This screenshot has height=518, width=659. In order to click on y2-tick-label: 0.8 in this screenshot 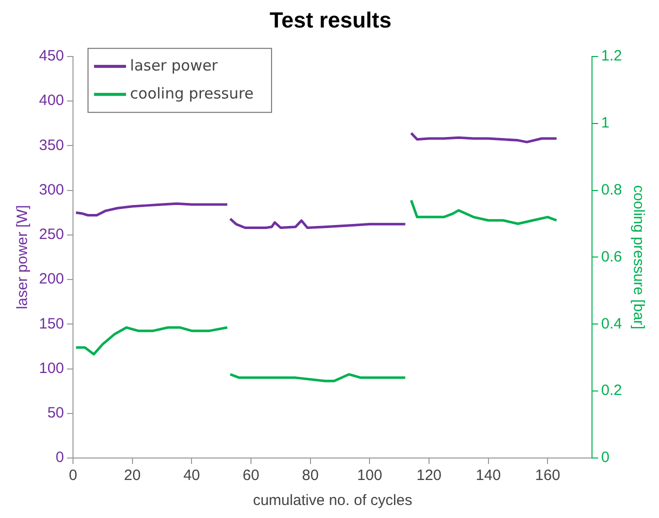, I will do `click(611, 189)`.